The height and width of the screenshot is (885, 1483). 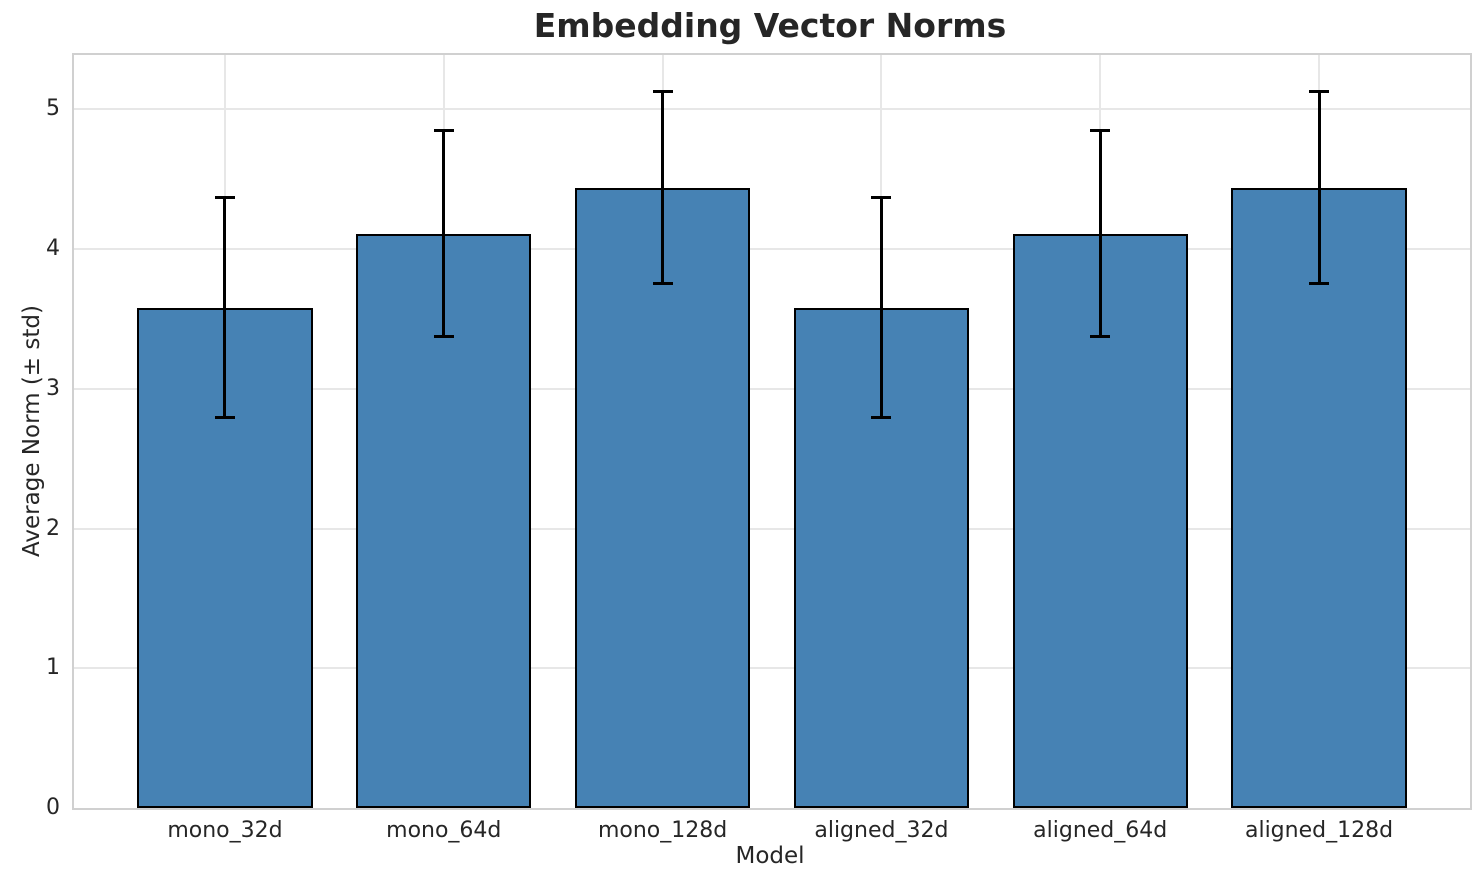 I want to click on x-tick-label-aligned_64d: aligned_64d, so click(x=1100, y=830).